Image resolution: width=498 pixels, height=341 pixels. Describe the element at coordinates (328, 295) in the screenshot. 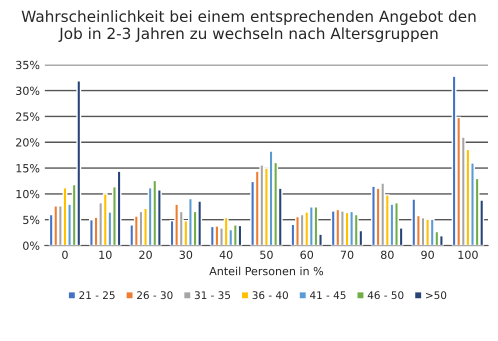

I see `legend-label: 41 - 45` at that location.